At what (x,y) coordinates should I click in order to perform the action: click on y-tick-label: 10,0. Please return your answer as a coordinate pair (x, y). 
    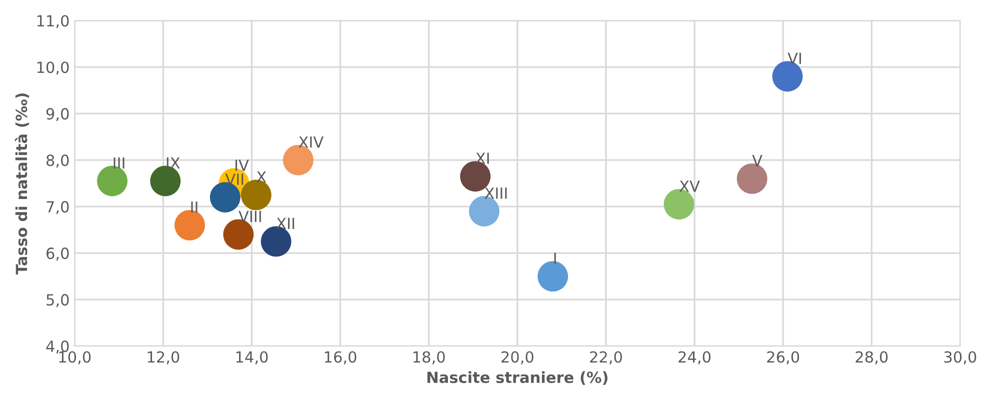
    Looking at the image, I should click on (53, 68).